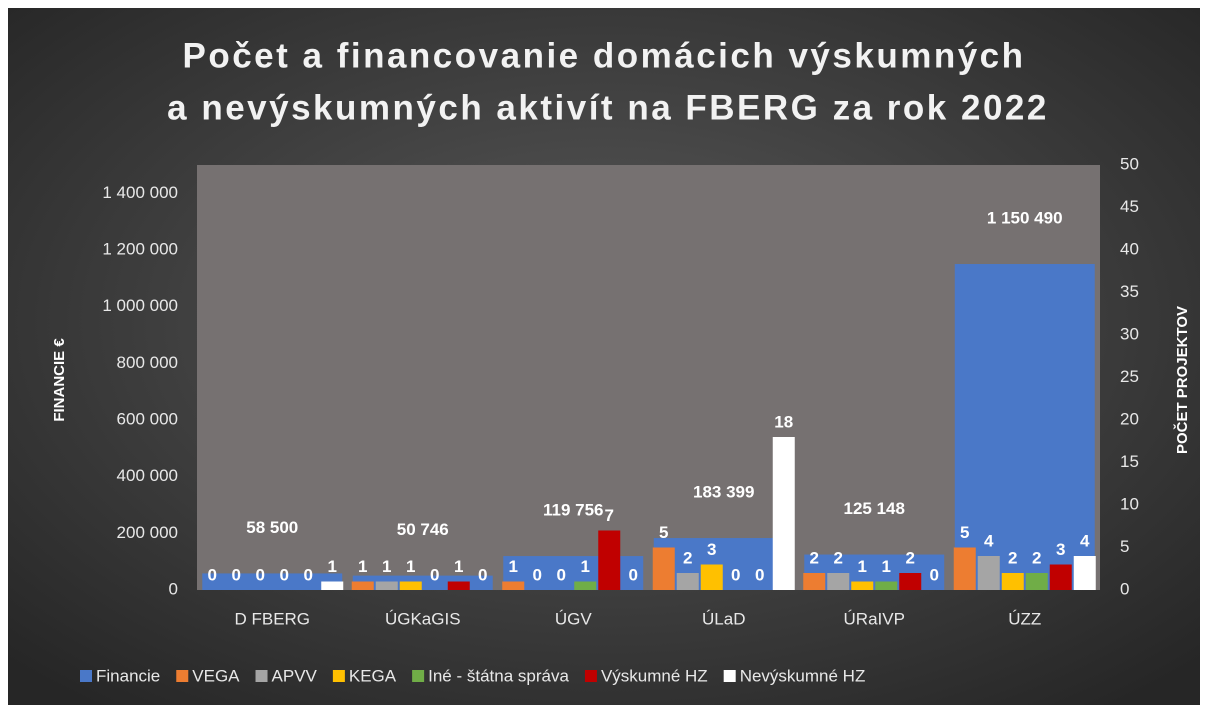 This screenshot has width=1208, height=709. Describe the element at coordinates (654, 675) in the screenshot. I see `legend-label: Výskumné HZ` at that location.